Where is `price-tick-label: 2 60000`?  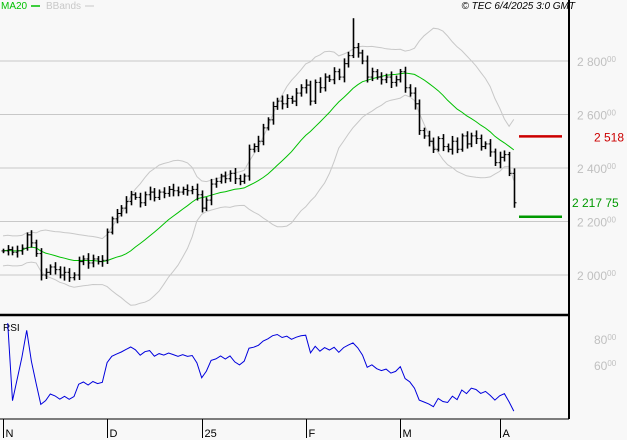
price-tick-label: 2 60000 is located at coordinates (596, 116).